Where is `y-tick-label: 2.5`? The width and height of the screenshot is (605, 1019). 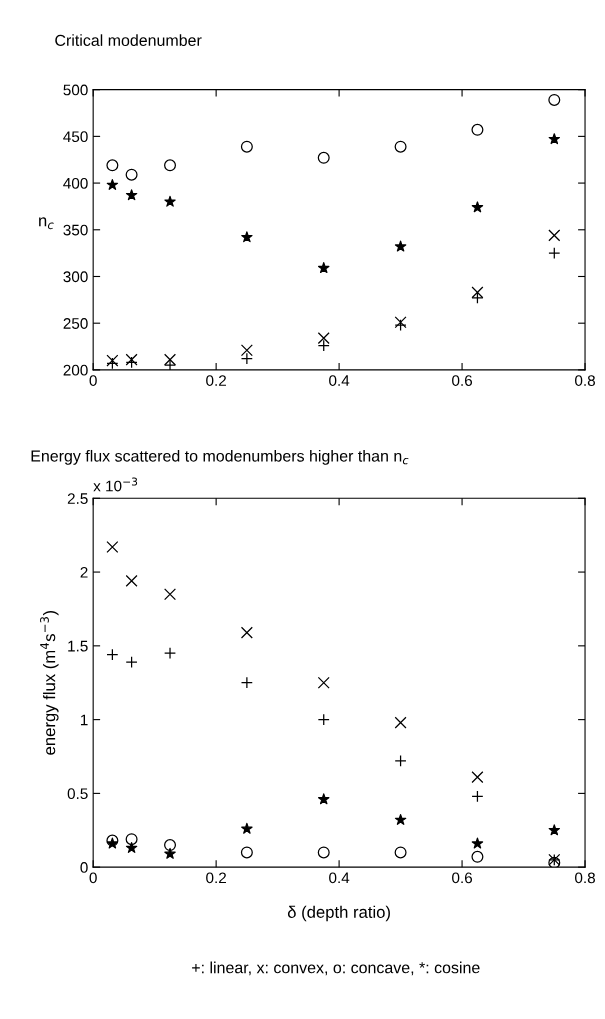 y-tick-label: 2.5 is located at coordinates (77, 498).